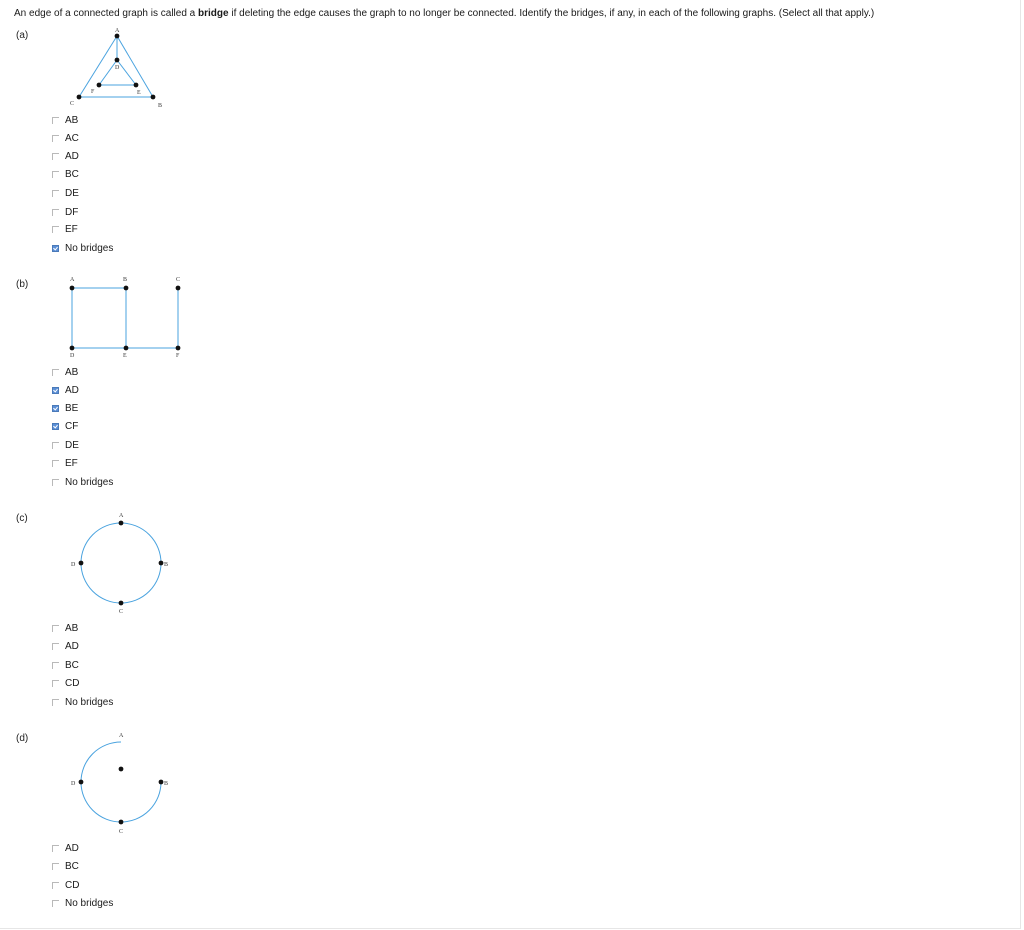 This screenshot has width=1024, height=930. I want to click on option-b-ab: AB, so click(65, 372).